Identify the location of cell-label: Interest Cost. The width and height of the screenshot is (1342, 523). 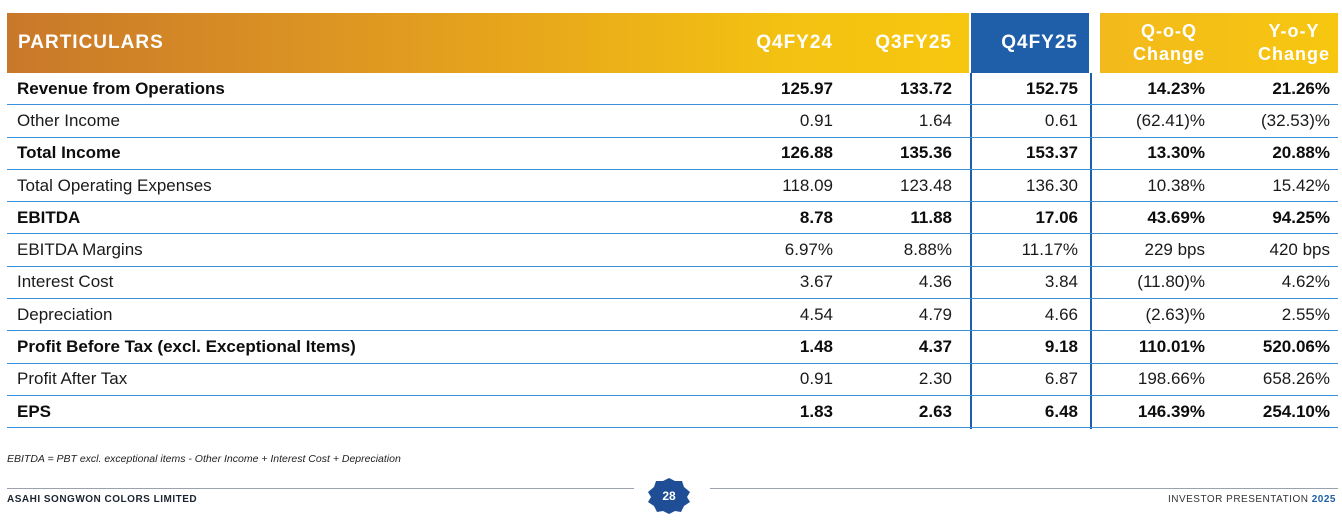
(65, 282).